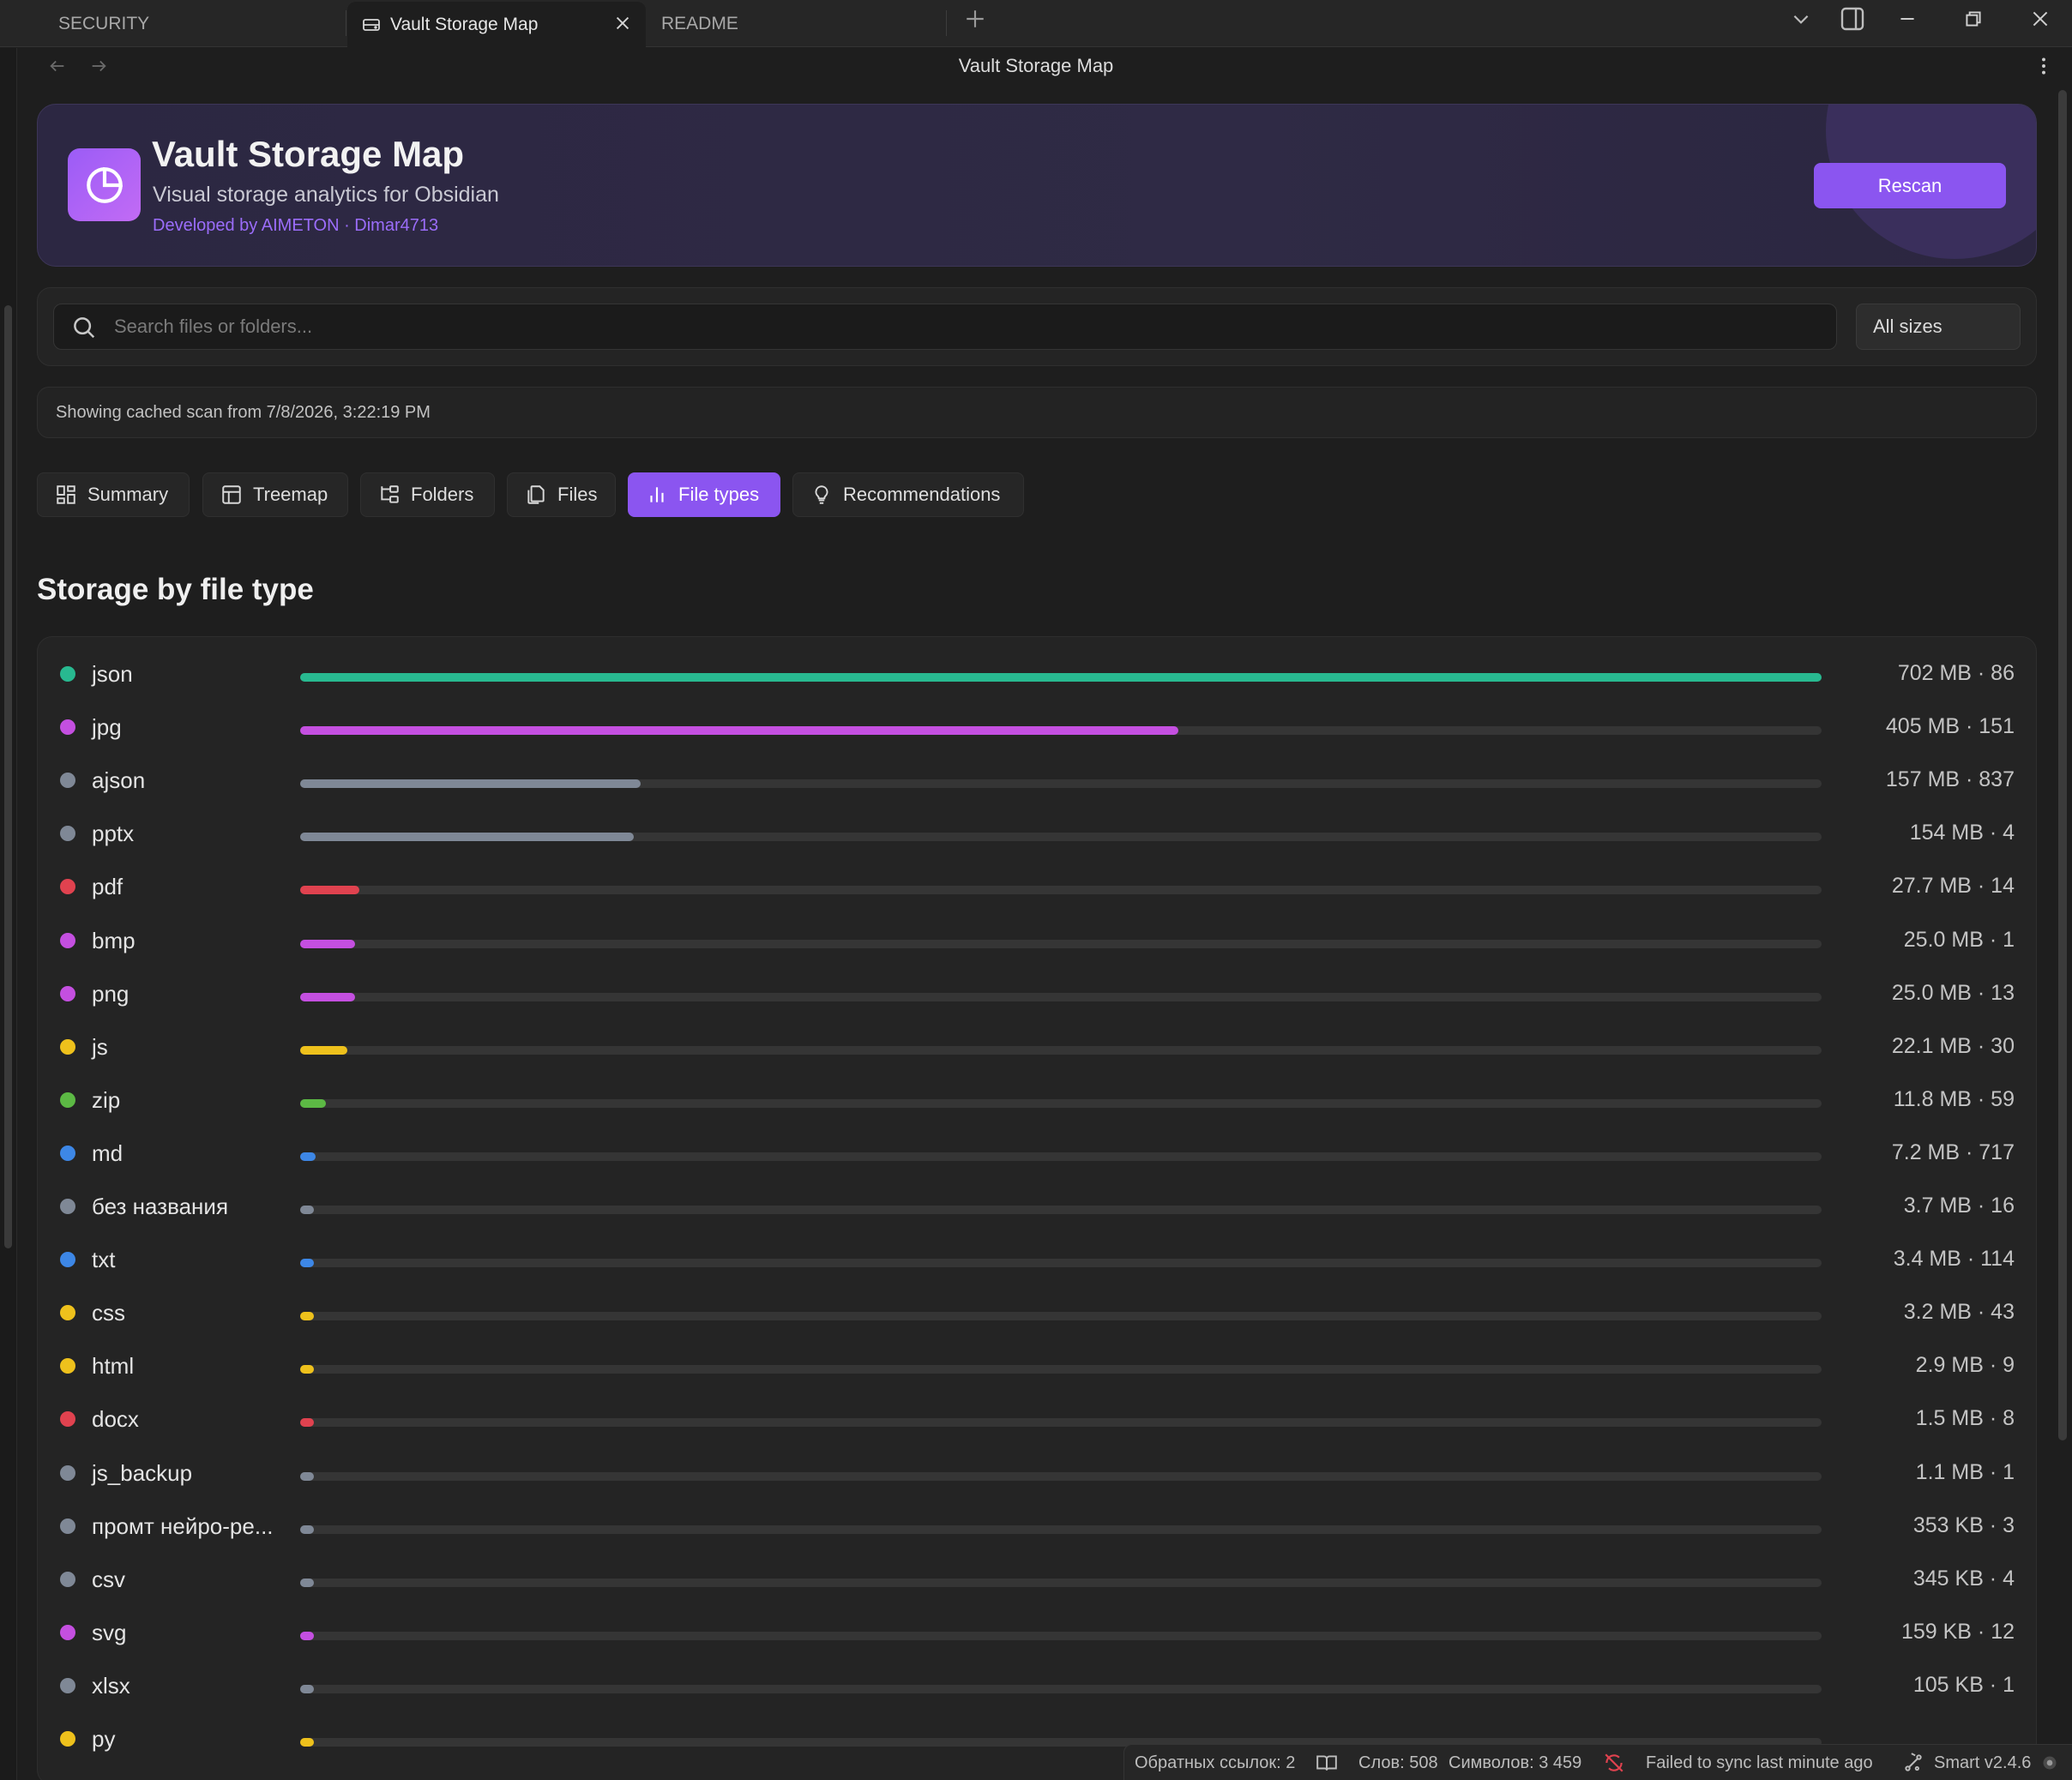  I want to click on size-filter-select: All sizes, so click(1938, 327).